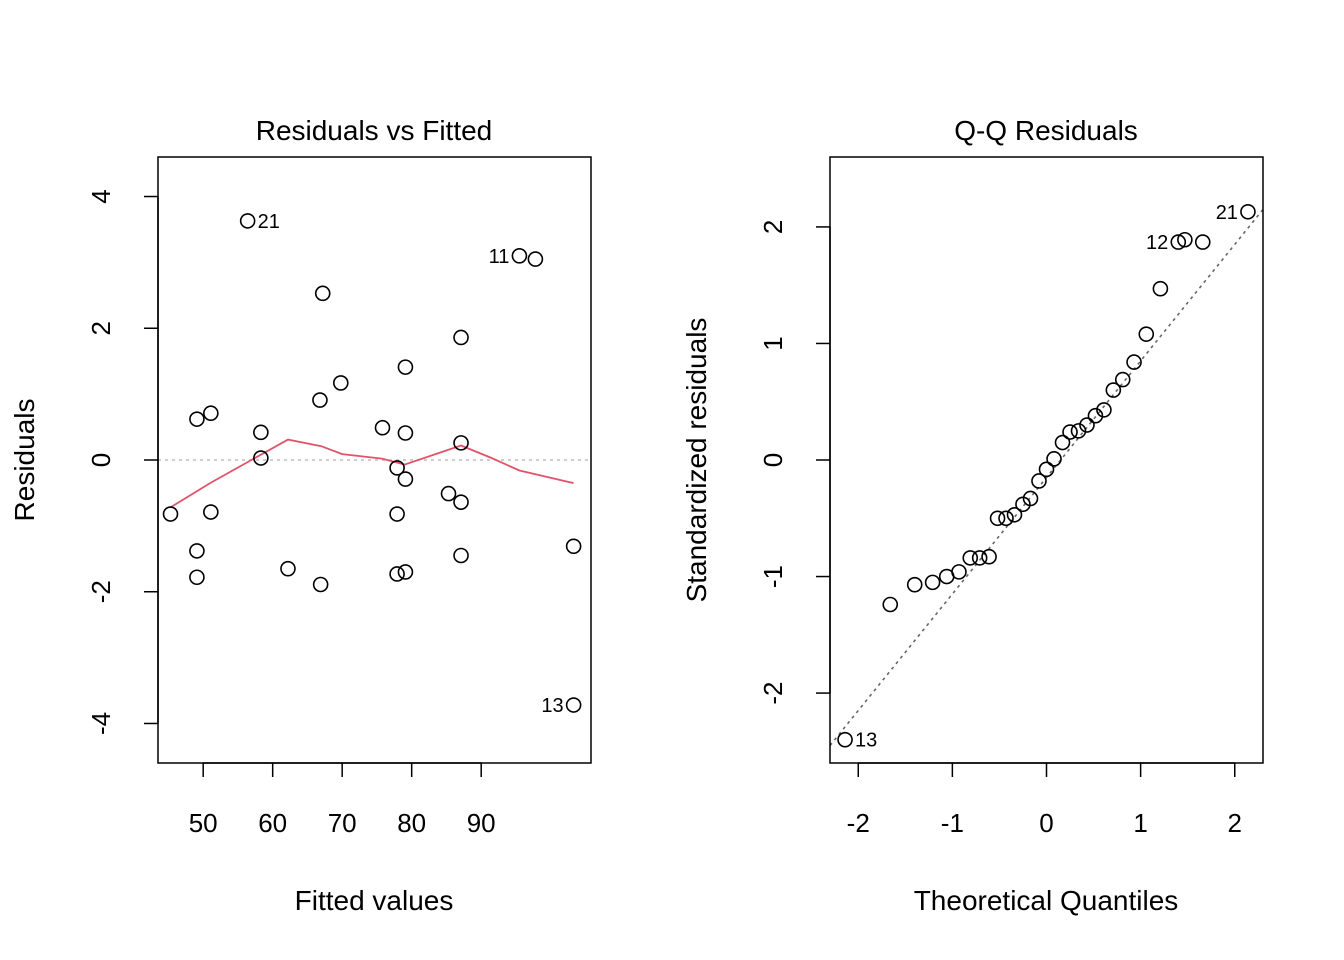  What do you see at coordinates (101, 723) in the screenshot?
I see `y-tick-label: -4` at bounding box center [101, 723].